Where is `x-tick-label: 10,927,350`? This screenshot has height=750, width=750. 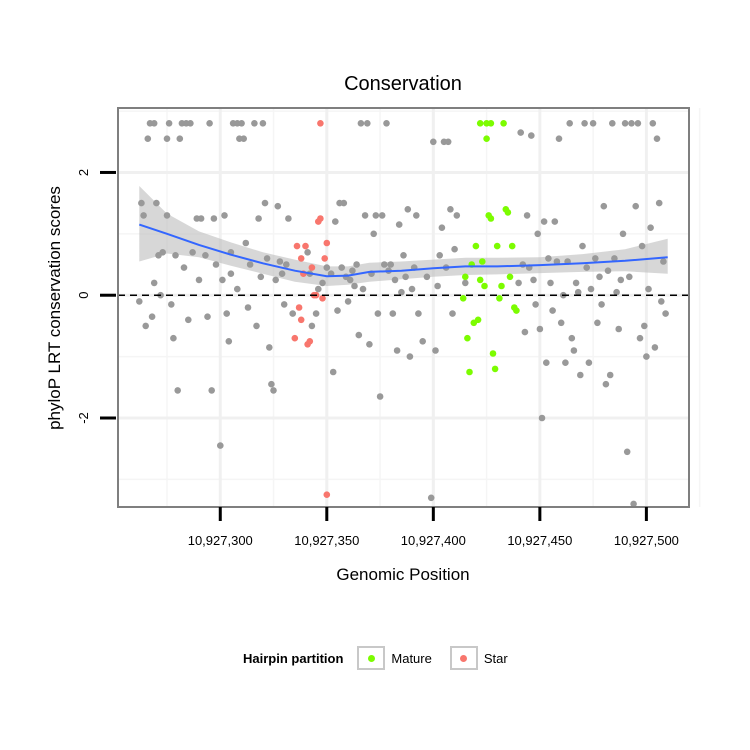 x-tick-label: 10,927,350 is located at coordinates (326, 540).